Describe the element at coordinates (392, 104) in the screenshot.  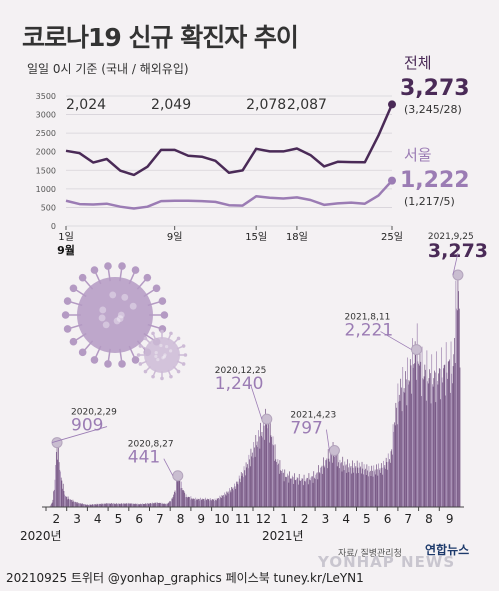
I see `end-point` at that location.